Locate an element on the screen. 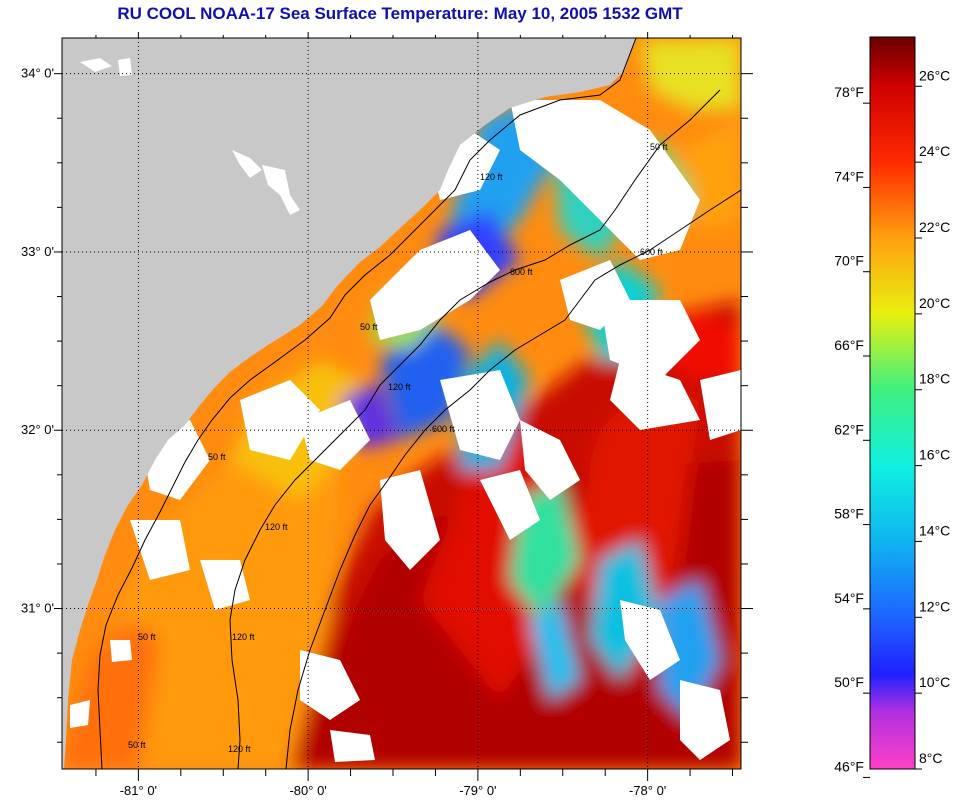  inland-lakes is located at coordinates (190, 136).